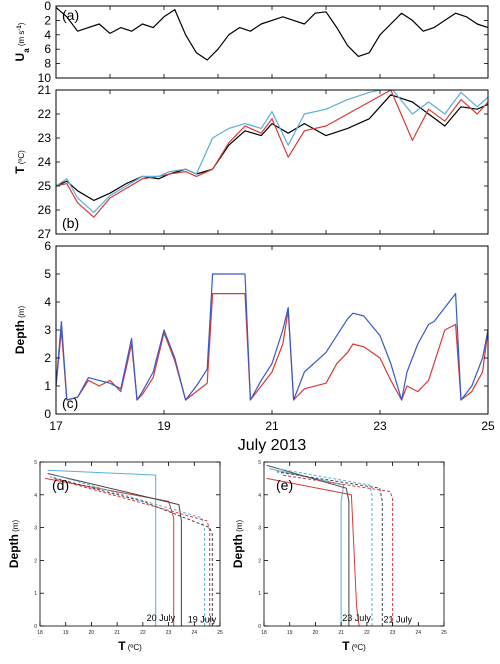  I want to click on x-axis-label-d: T (ºC), so click(130, 646).